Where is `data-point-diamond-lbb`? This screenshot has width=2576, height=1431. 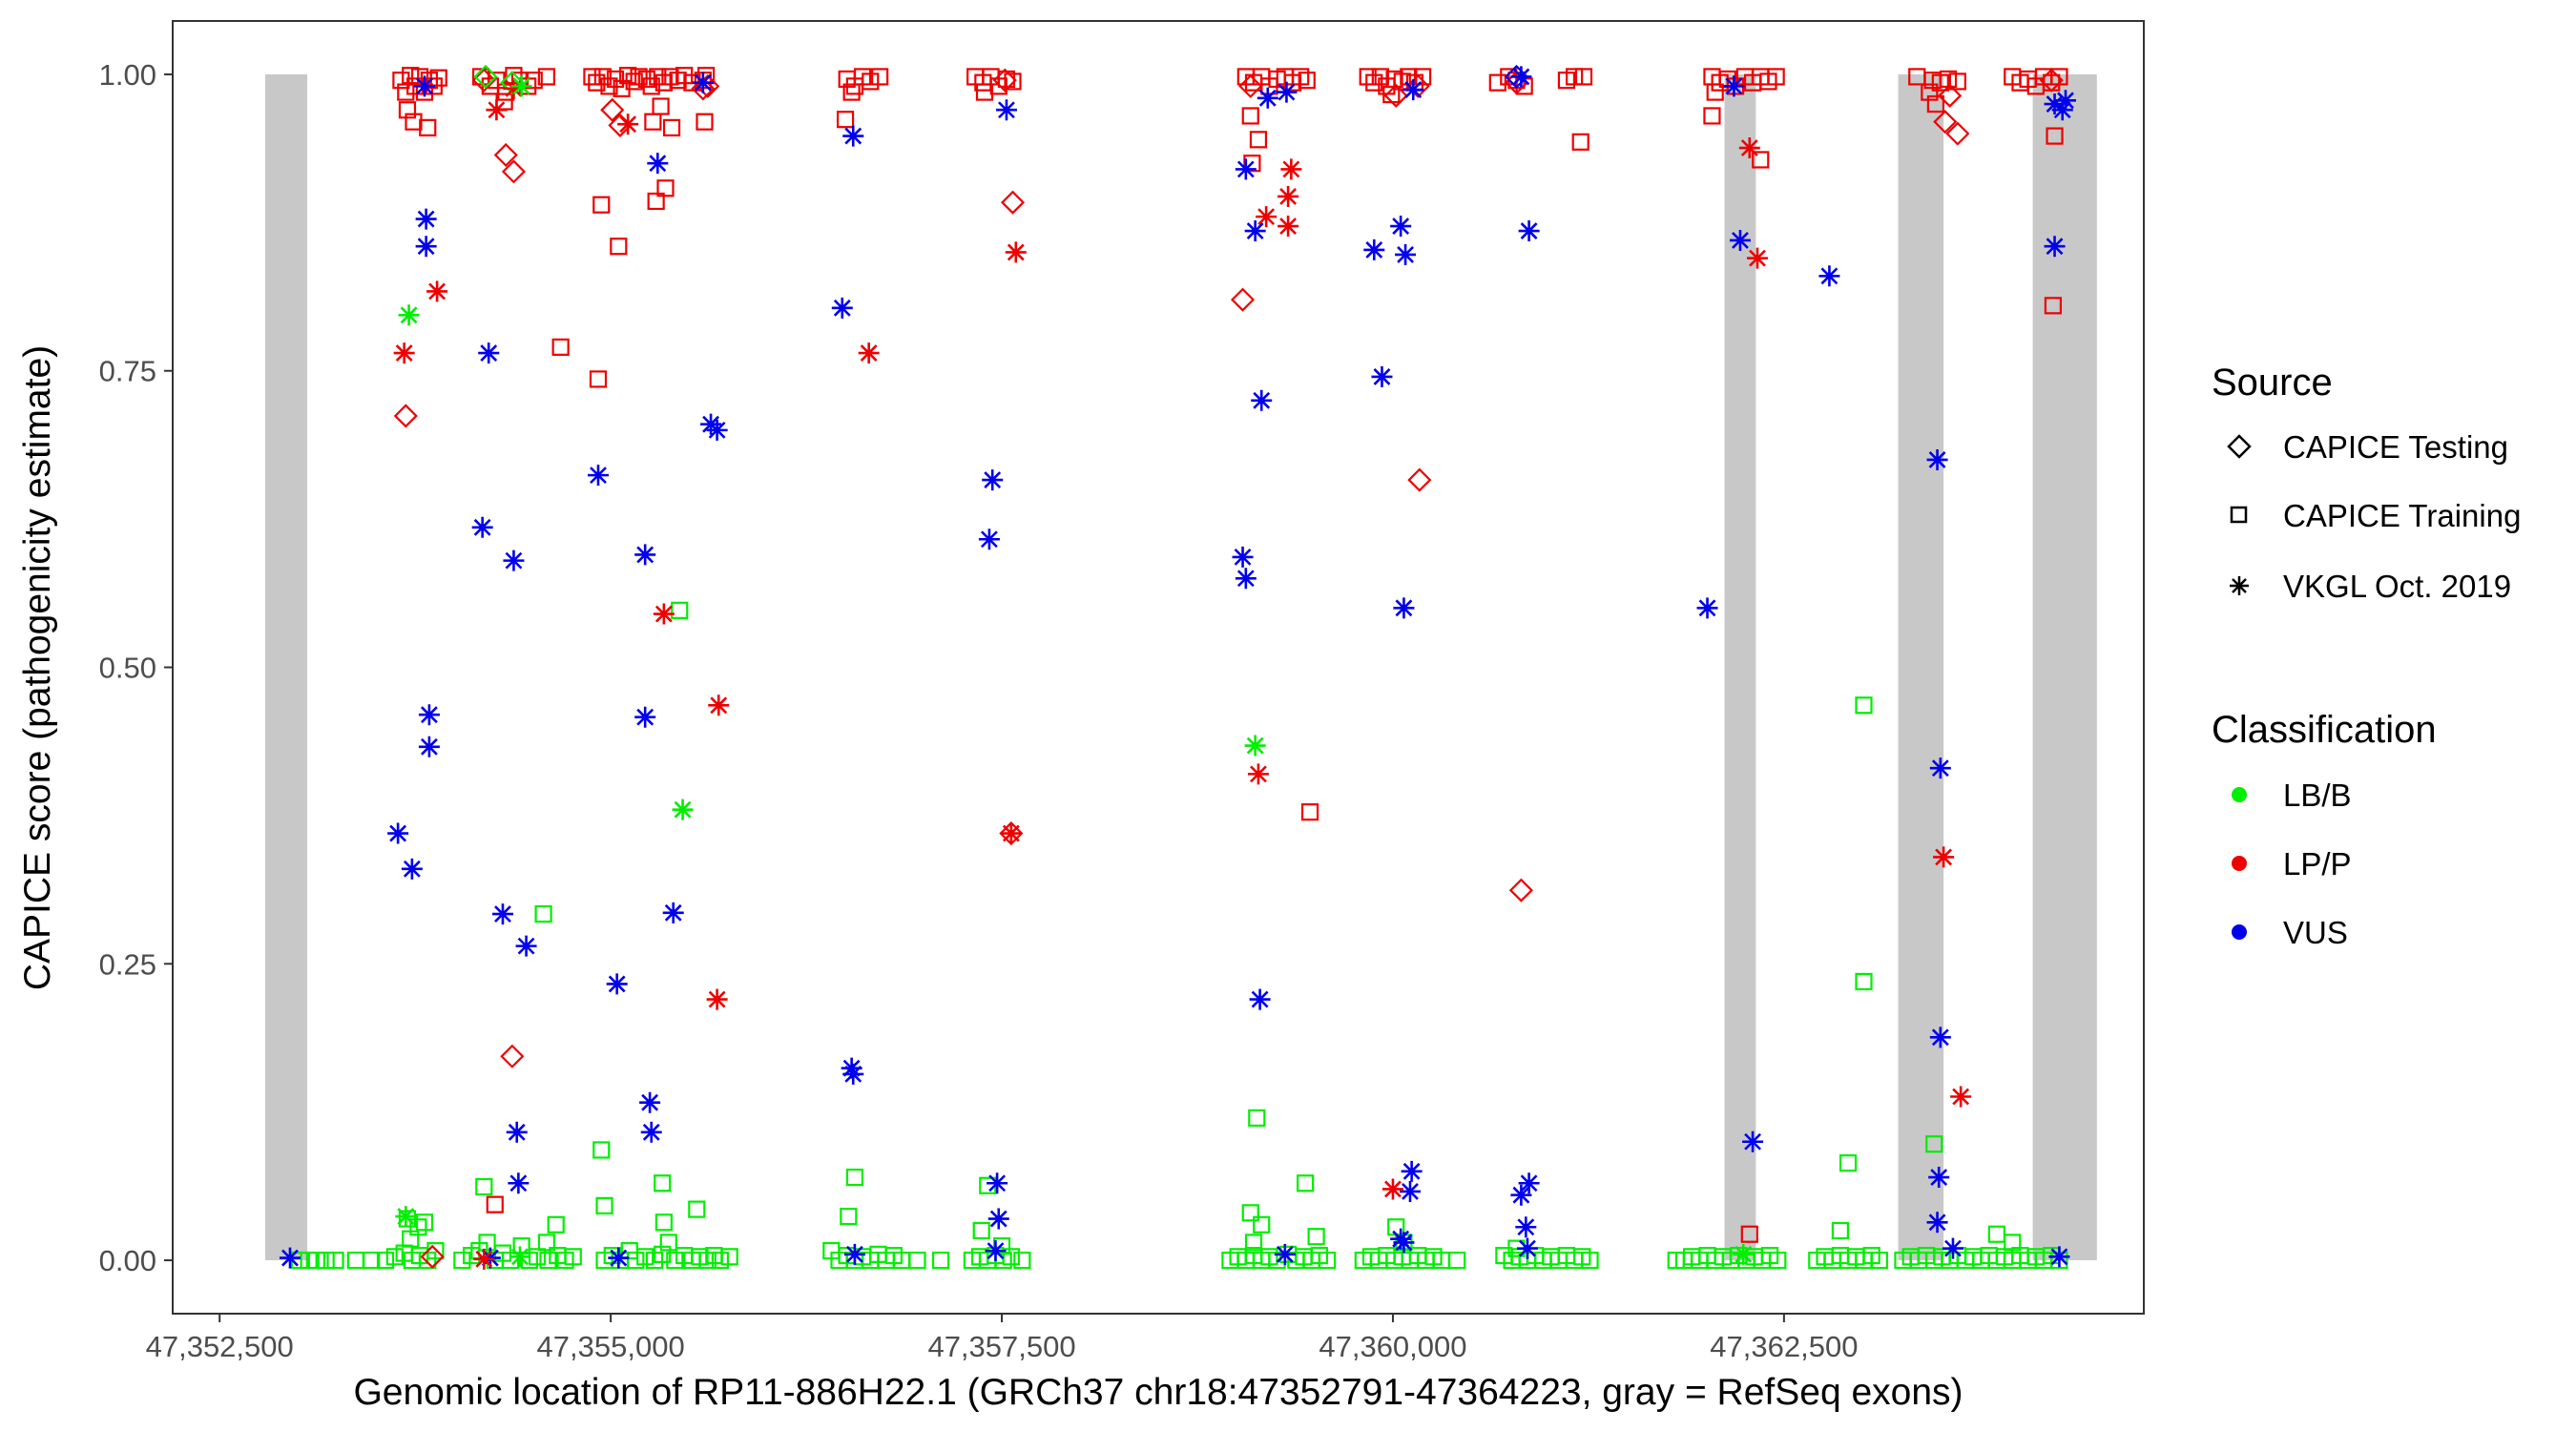
data-point-diamond-lbb is located at coordinates (512, 83).